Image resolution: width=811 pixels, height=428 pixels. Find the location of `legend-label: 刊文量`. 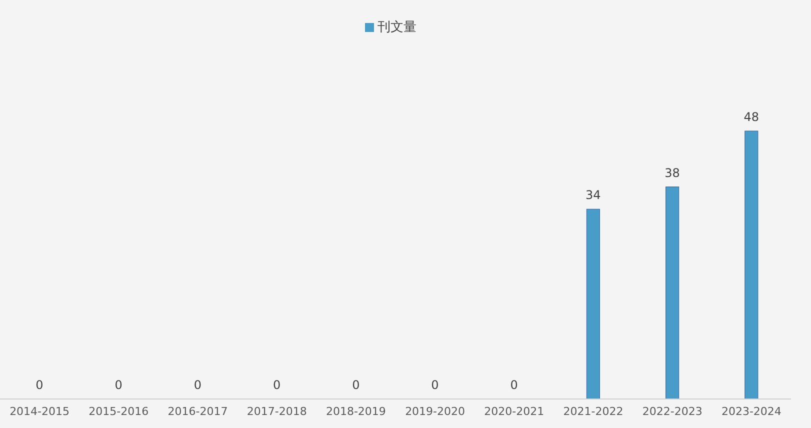

legend-label: 刊文量 is located at coordinates (397, 27).